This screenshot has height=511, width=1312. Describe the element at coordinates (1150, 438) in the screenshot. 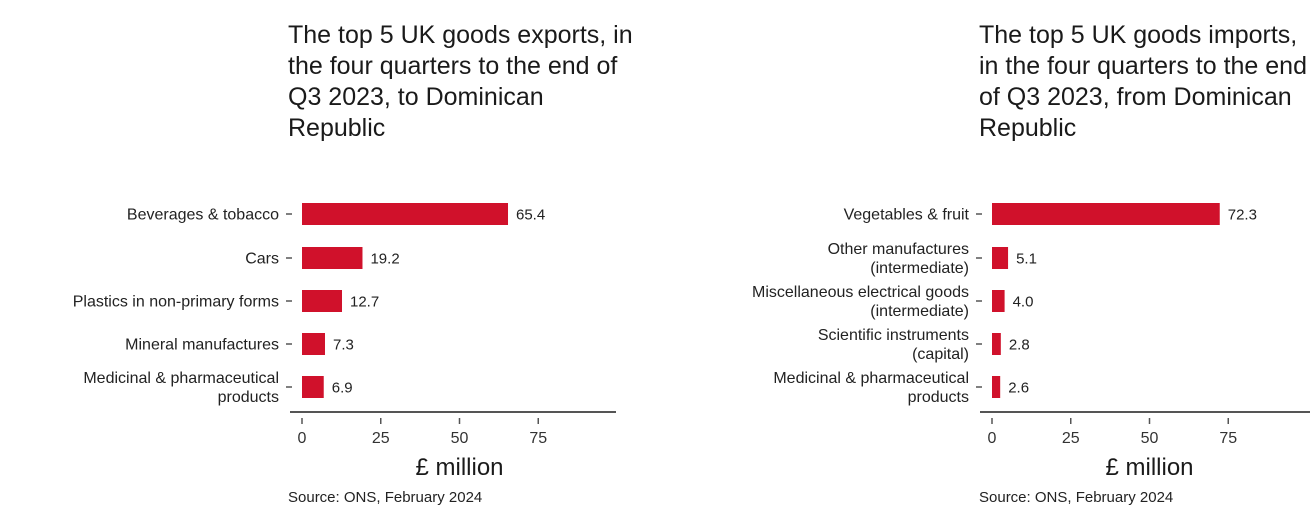

I see `imports-x-tick-label: 50` at that location.